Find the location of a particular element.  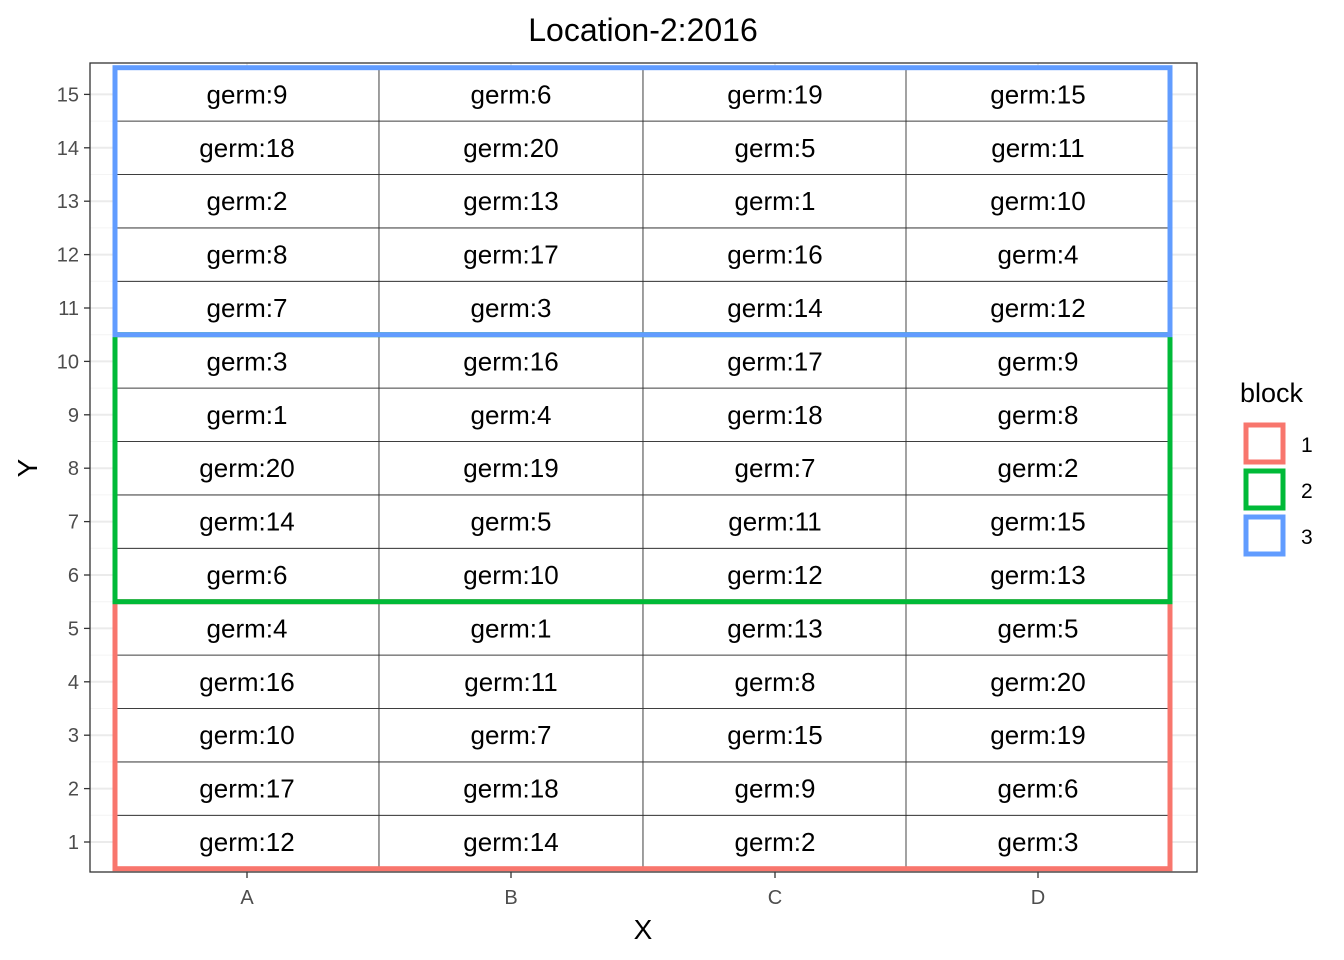

y-tick-label: 12 is located at coordinates (68, 256).